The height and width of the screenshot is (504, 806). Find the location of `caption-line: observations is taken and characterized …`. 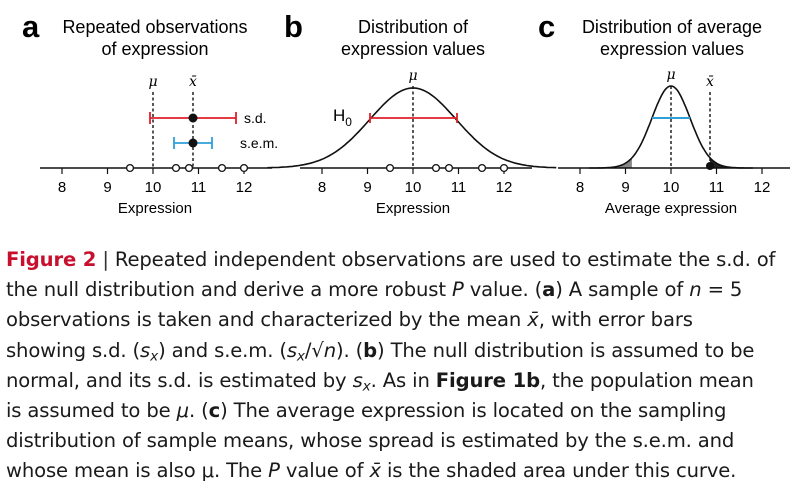

caption-line: observations is taken and characterized … is located at coordinates (349, 320).